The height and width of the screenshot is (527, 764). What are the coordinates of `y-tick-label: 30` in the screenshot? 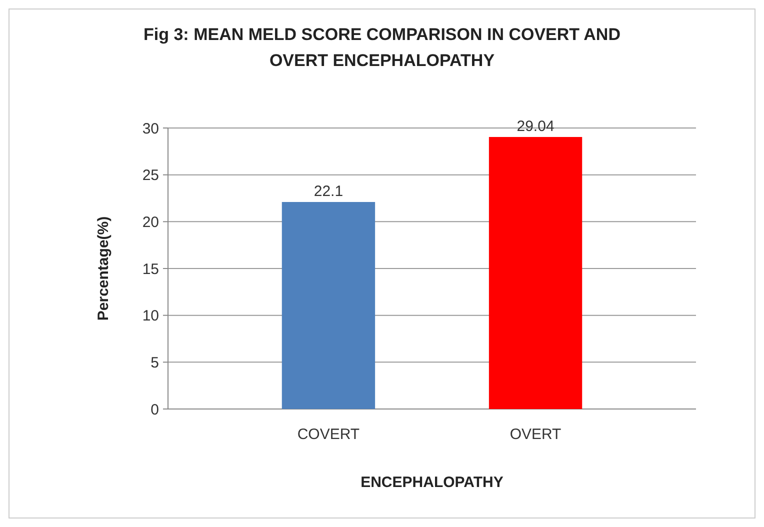 It's located at (150, 129).